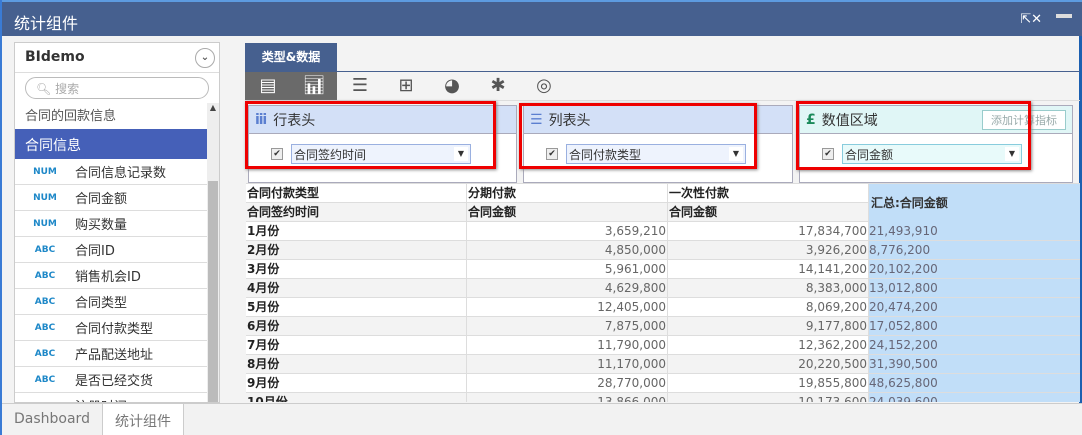 This screenshot has height=435, width=1082. I want to click on field-item: ABC 合同ID, so click(111, 250).